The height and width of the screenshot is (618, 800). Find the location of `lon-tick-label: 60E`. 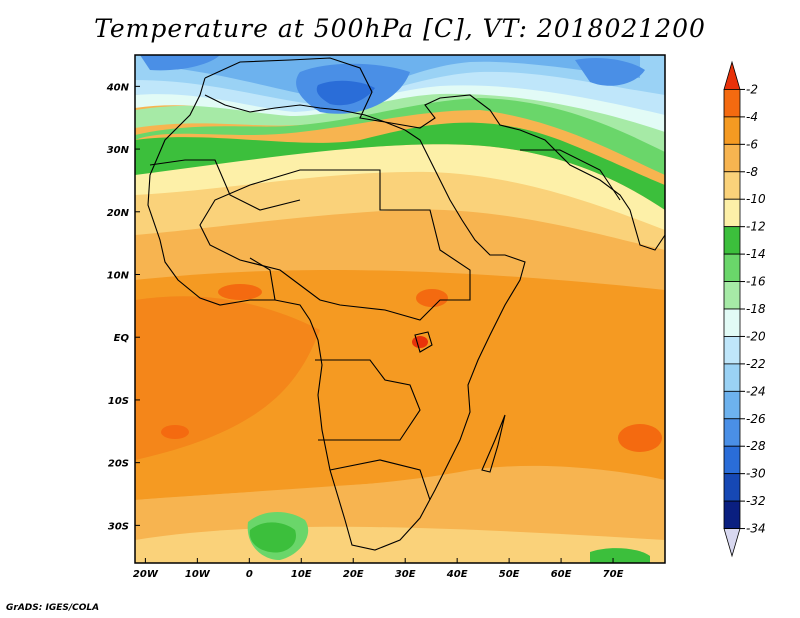

lon-tick-label: 60E is located at coordinates (561, 574).